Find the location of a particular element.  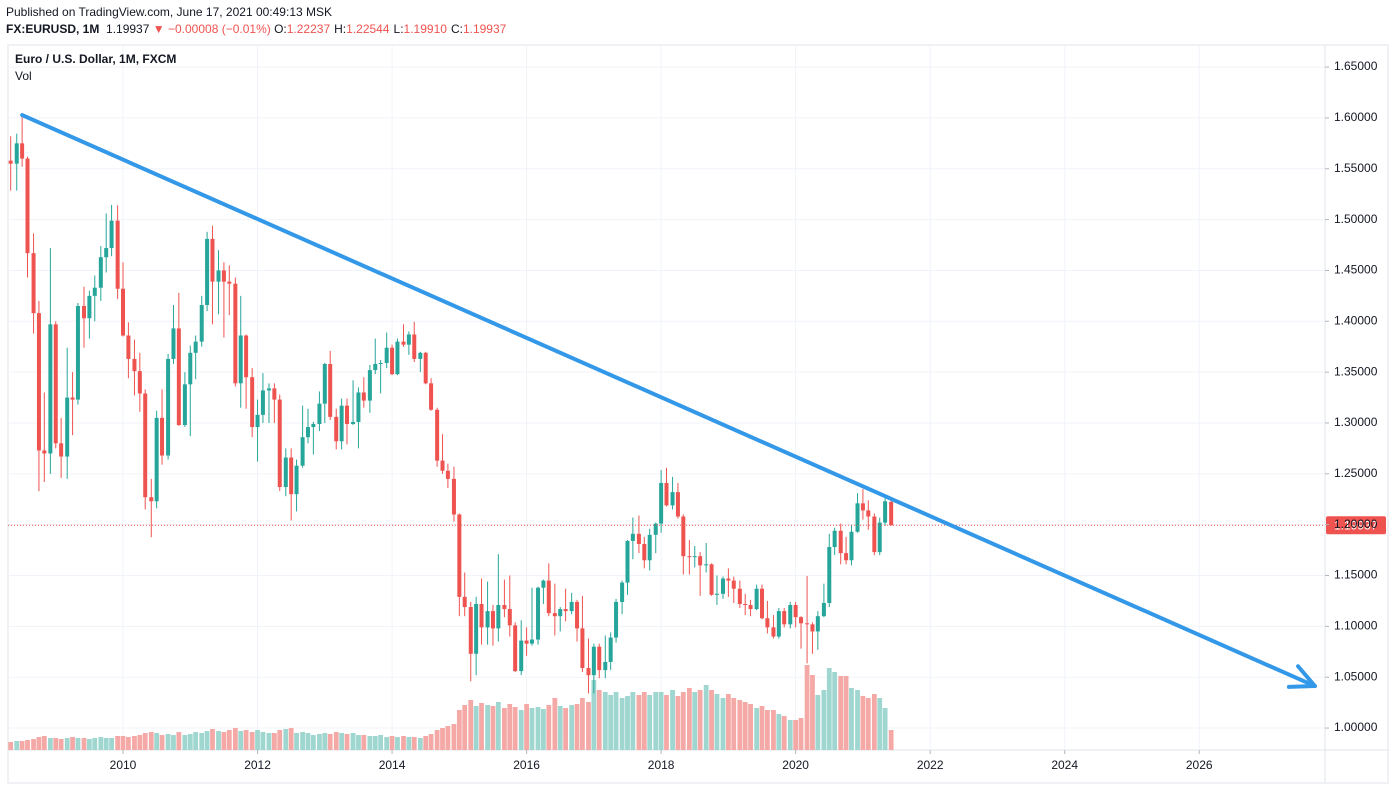

last-price-box is located at coordinates (1356, 525).